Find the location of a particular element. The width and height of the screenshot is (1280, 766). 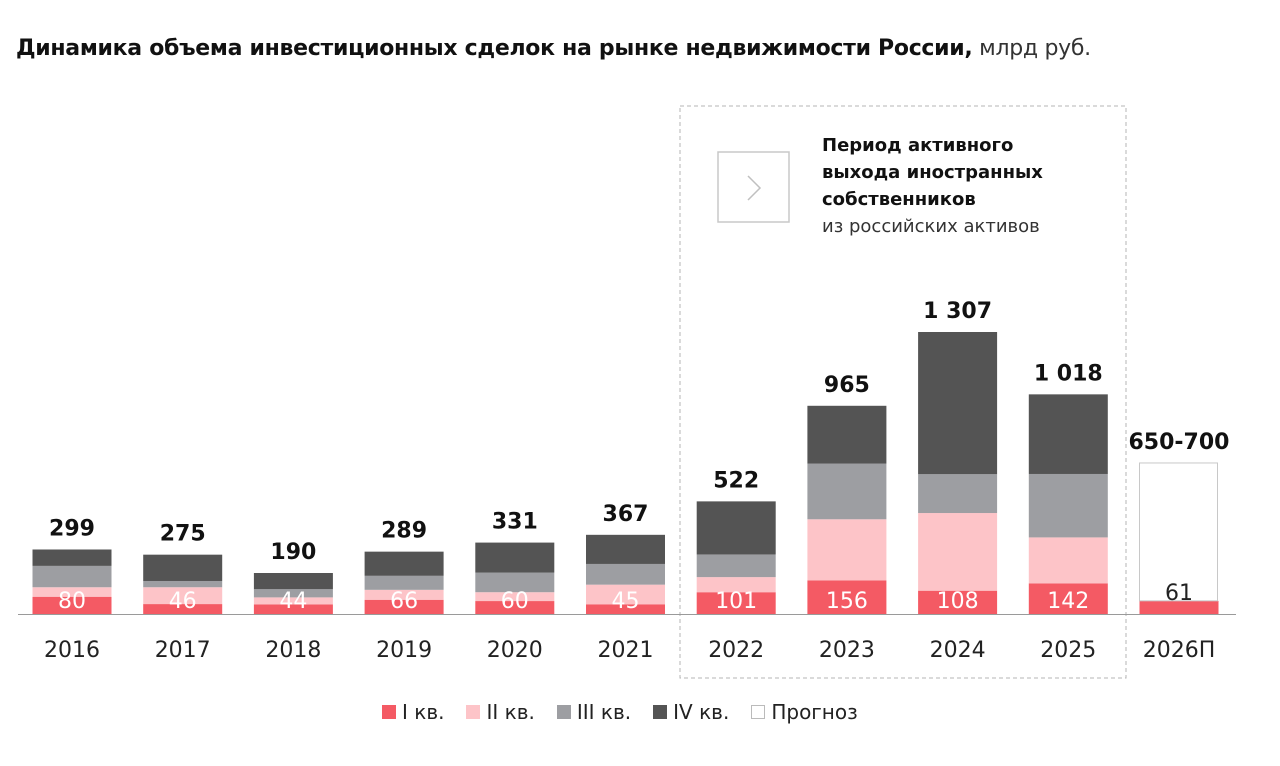

x-tick-label: 2020 is located at coordinates (515, 650).